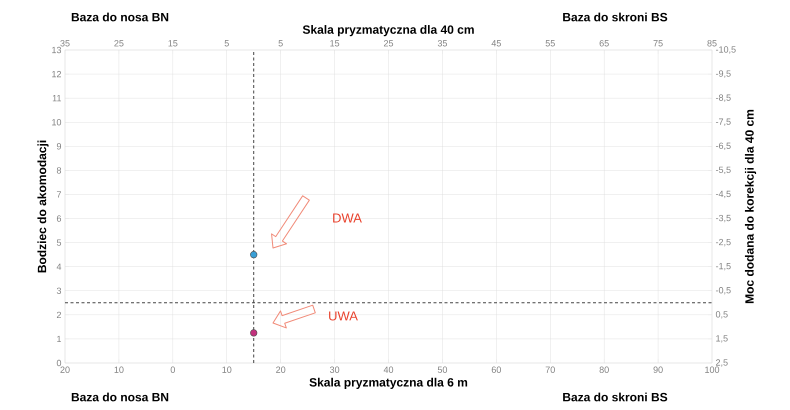 This screenshot has height=410, width=790. What do you see at coordinates (722, 339) in the screenshot?
I see `y2-tick-label: 1,5` at bounding box center [722, 339].